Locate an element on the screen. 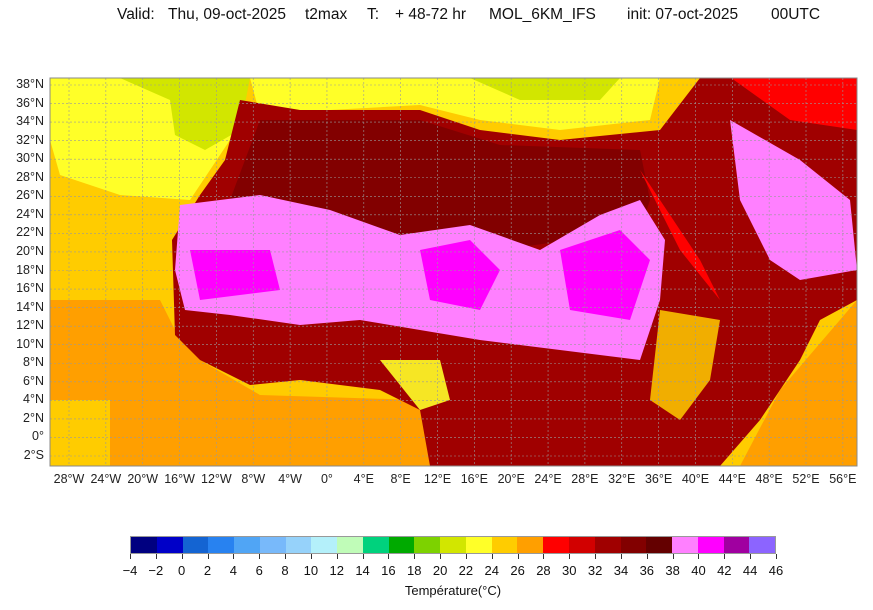 This screenshot has height=610, width=873. colorbar-tick-label: 0 is located at coordinates (182, 570).